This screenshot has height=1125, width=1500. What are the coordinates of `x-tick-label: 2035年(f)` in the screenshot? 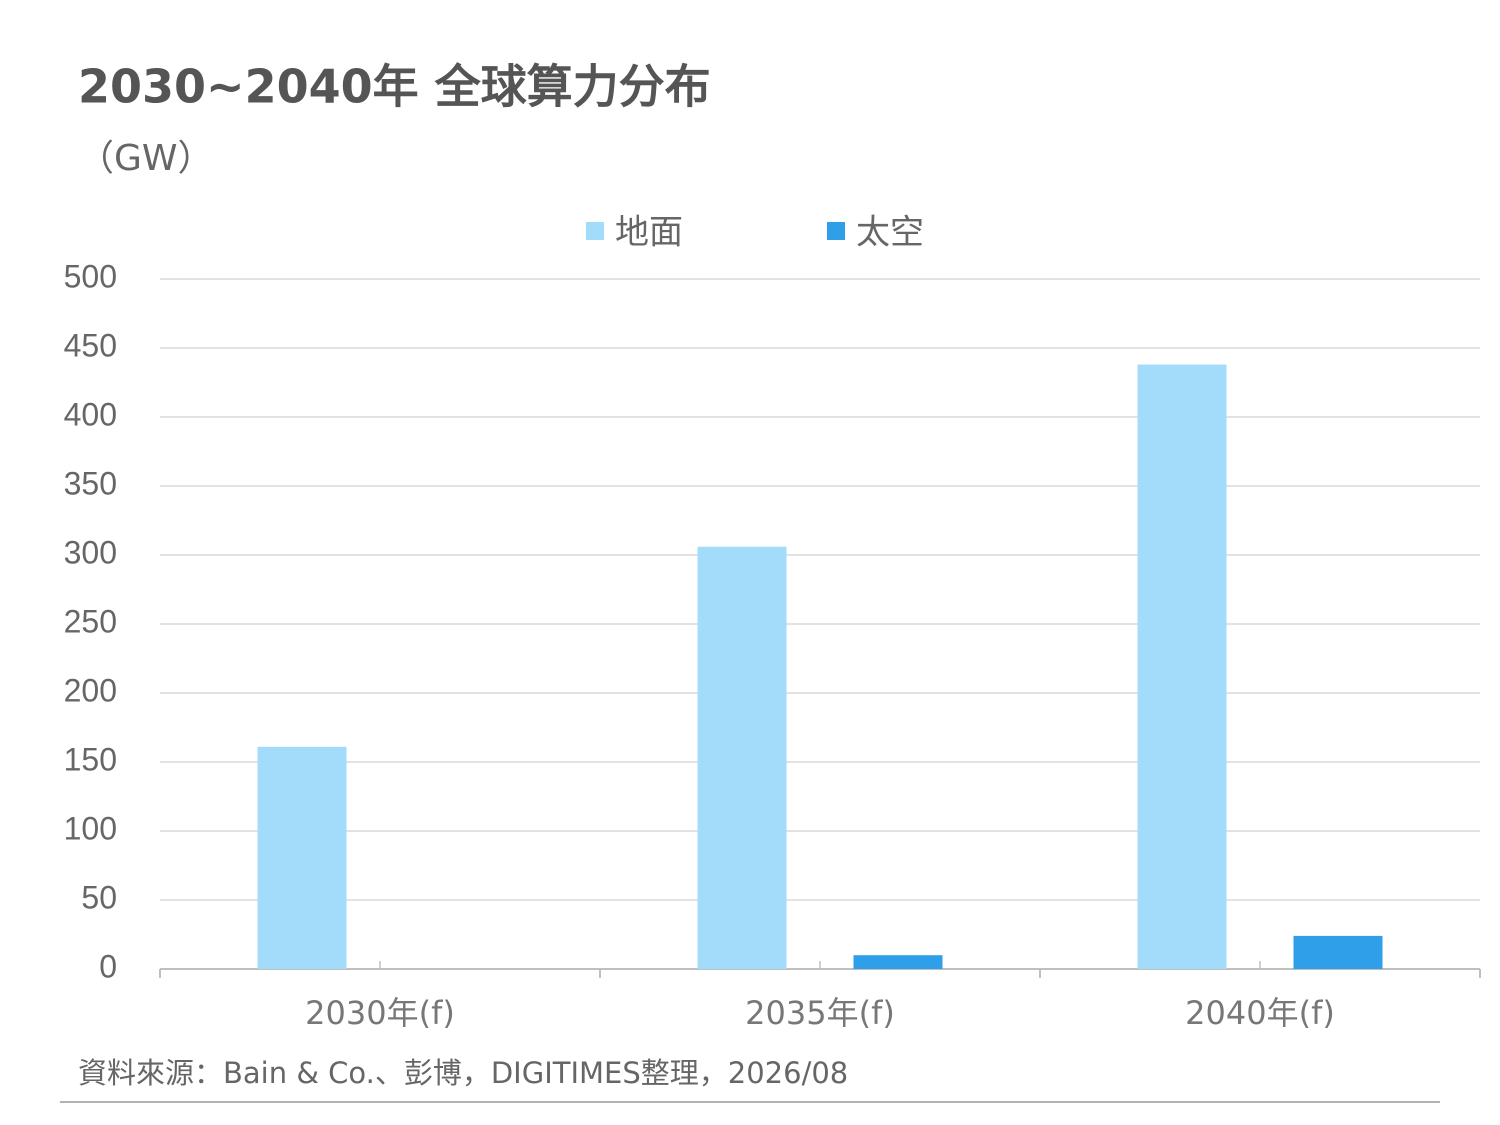 It's located at (820, 1013).